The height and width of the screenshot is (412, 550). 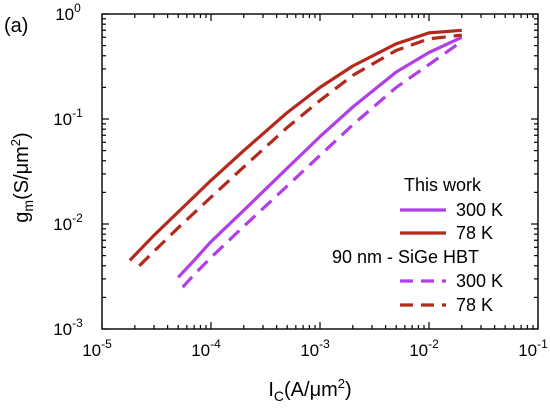 I want to click on x-tick-label: 10⁻⁵, so click(x=97, y=348).